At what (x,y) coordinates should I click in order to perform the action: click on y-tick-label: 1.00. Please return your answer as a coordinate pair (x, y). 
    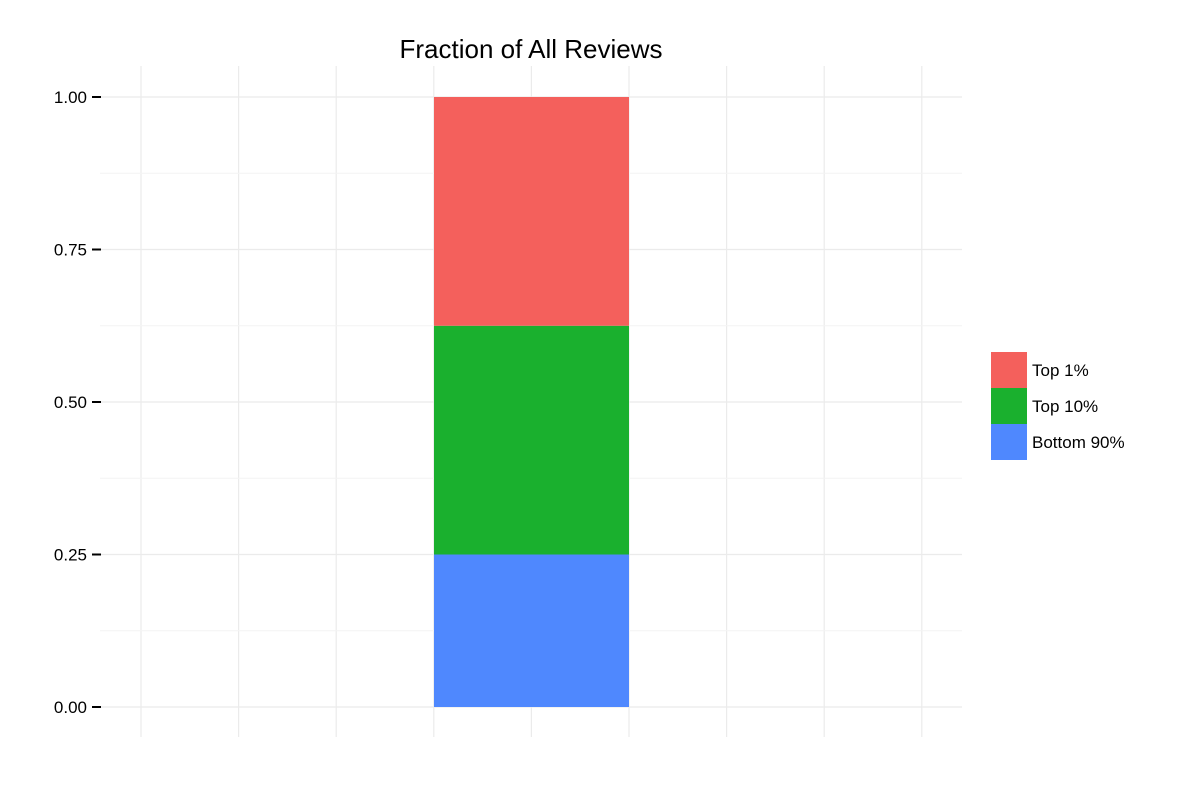
    Looking at the image, I should click on (70, 97).